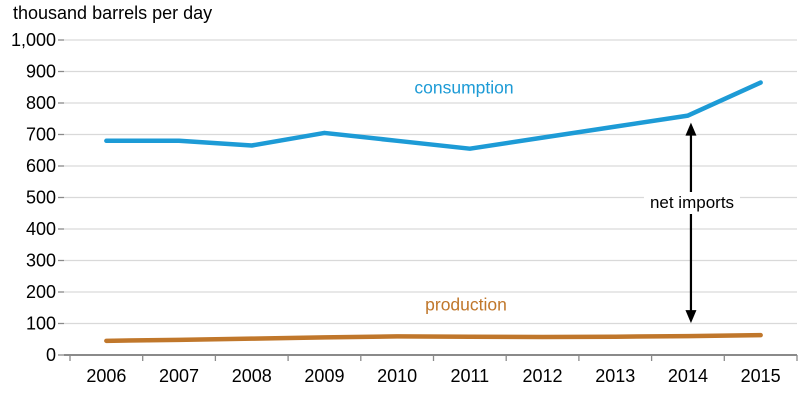 This screenshot has height=404, width=807. I want to click on x-tick-label-2007: 2007, so click(179, 376).